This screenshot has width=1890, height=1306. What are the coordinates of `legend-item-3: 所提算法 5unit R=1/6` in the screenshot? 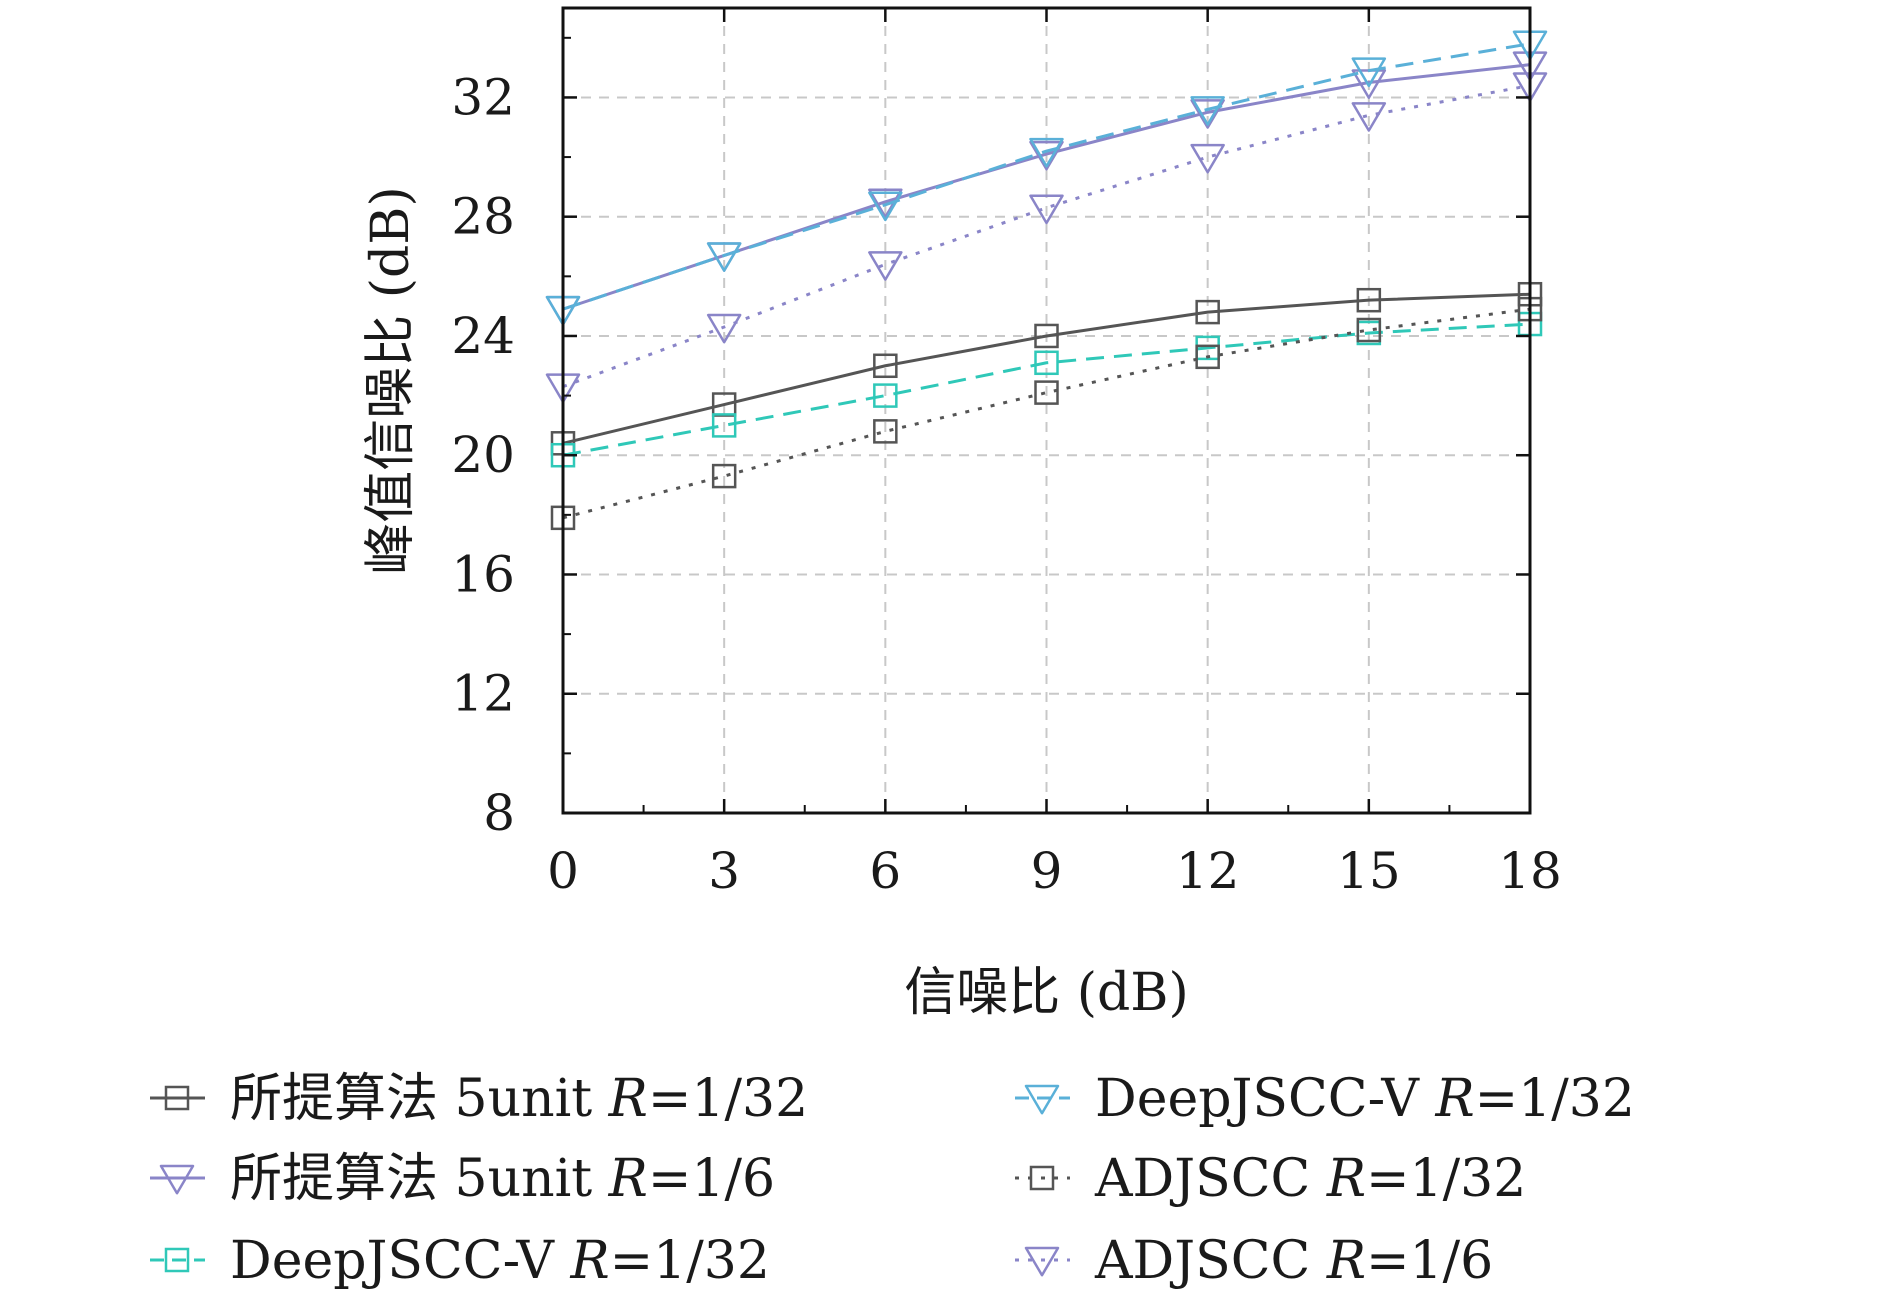 It's located at (462, 1179).